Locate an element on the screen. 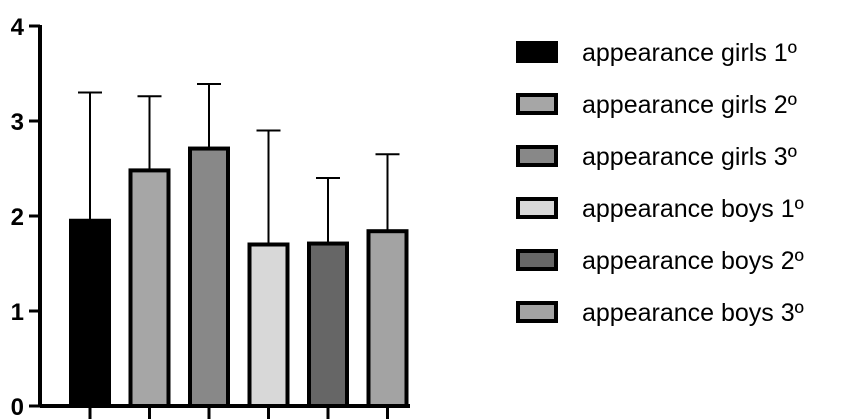 This screenshot has height=419, width=859. legend-label-4: appearance boys 1º is located at coordinates (693, 209).